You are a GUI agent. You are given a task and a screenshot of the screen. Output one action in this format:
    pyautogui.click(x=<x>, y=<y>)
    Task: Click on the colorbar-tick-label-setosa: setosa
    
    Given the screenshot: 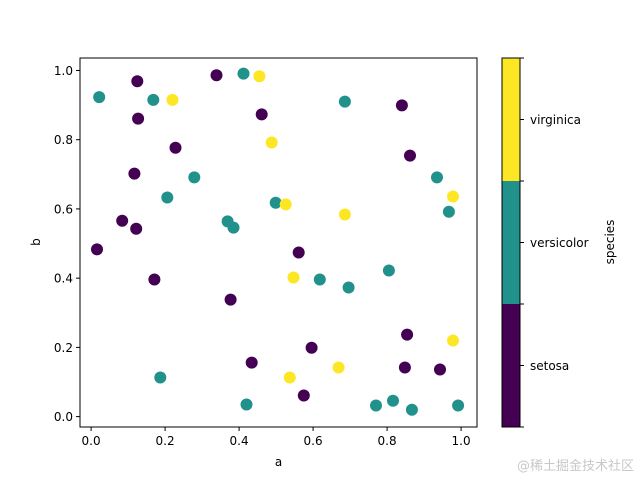 What is the action you would take?
    pyautogui.click(x=549, y=366)
    